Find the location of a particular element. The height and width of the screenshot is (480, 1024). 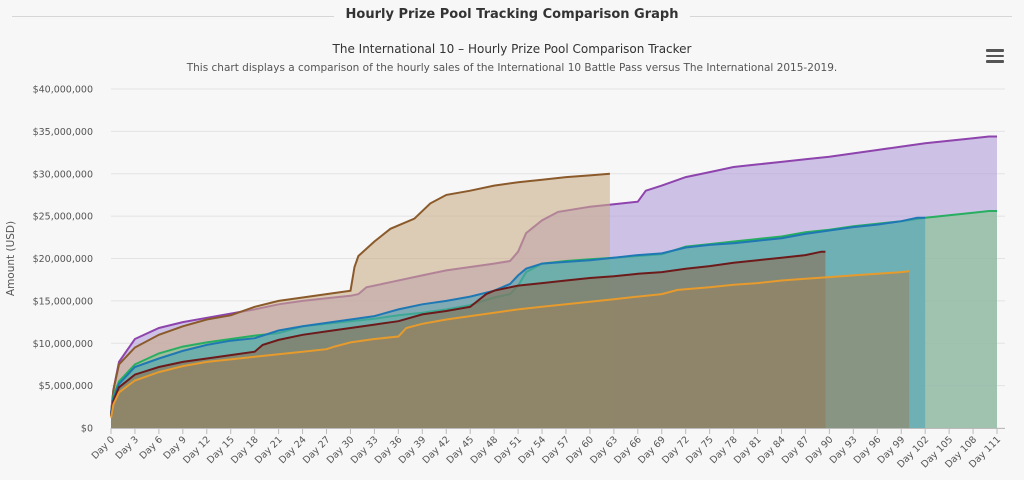

y-tick-label: $35,000,000 is located at coordinates (63, 132).